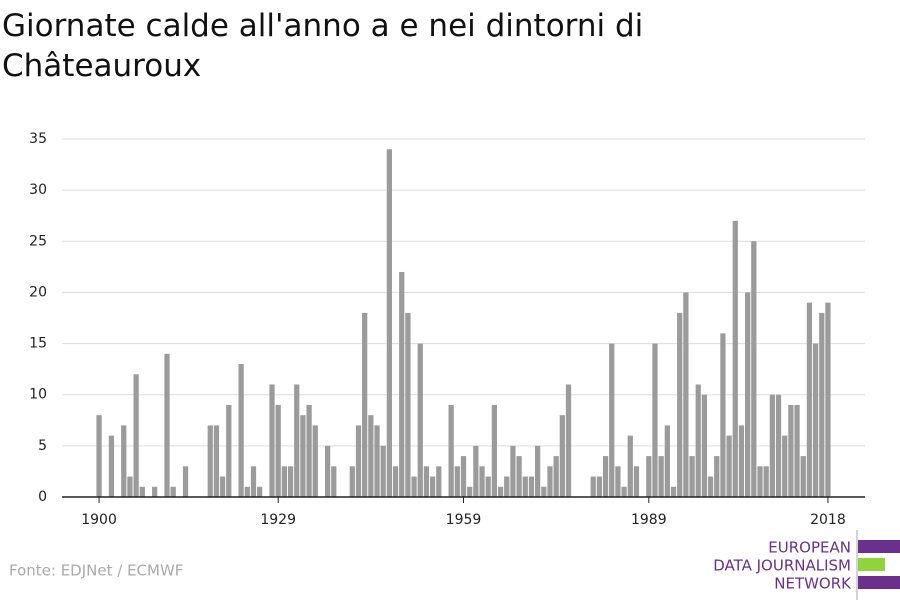 The width and height of the screenshot is (900, 600). Describe the element at coordinates (42, 497) in the screenshot. I see `y-tick-label: 0` at that location.